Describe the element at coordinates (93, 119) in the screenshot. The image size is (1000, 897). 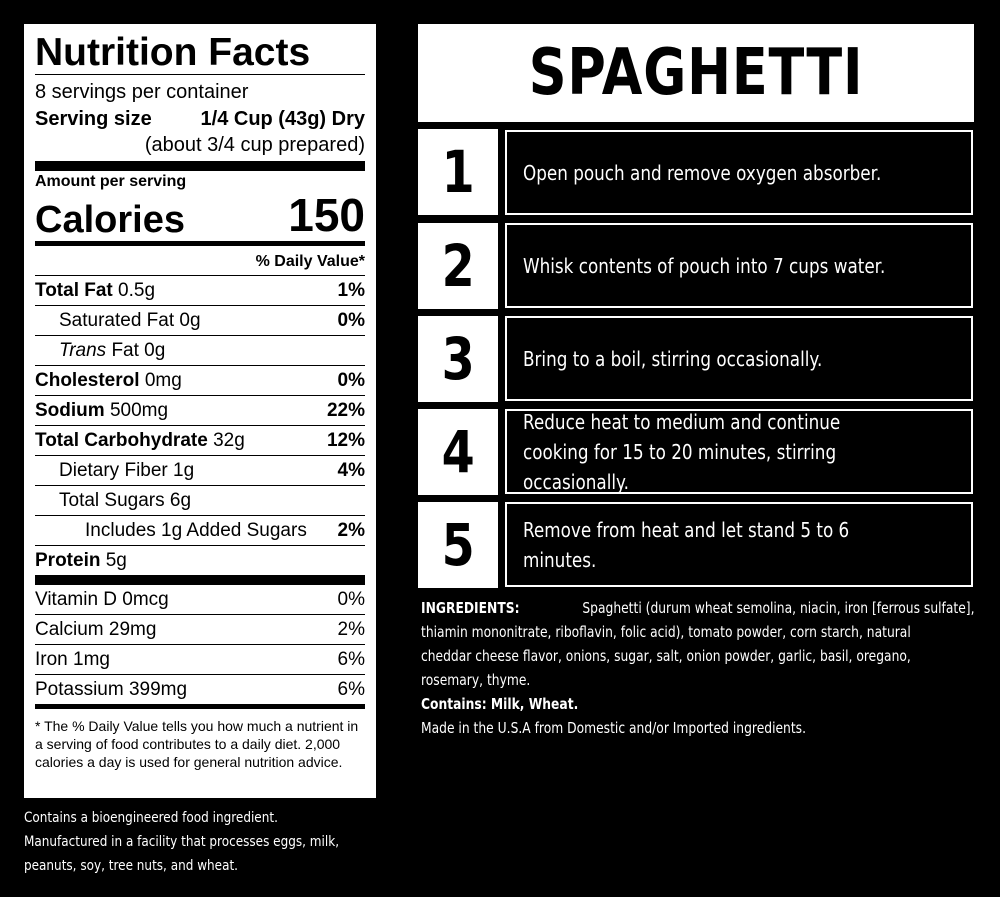
I see `serving-size-label: Serving size` at that location.